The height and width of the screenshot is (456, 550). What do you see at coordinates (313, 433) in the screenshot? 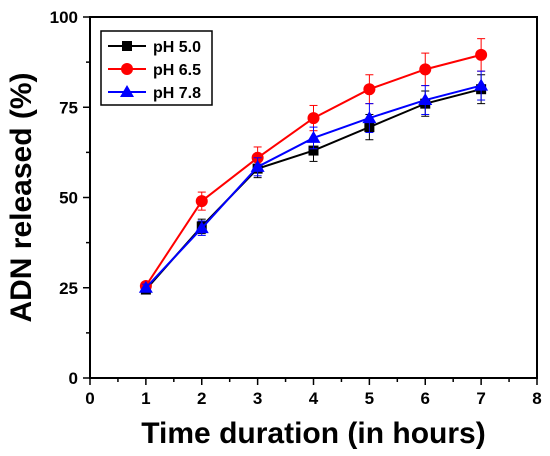
I see `x-axis-title: Time duration (in hours)` at bounding box center [313, 433].